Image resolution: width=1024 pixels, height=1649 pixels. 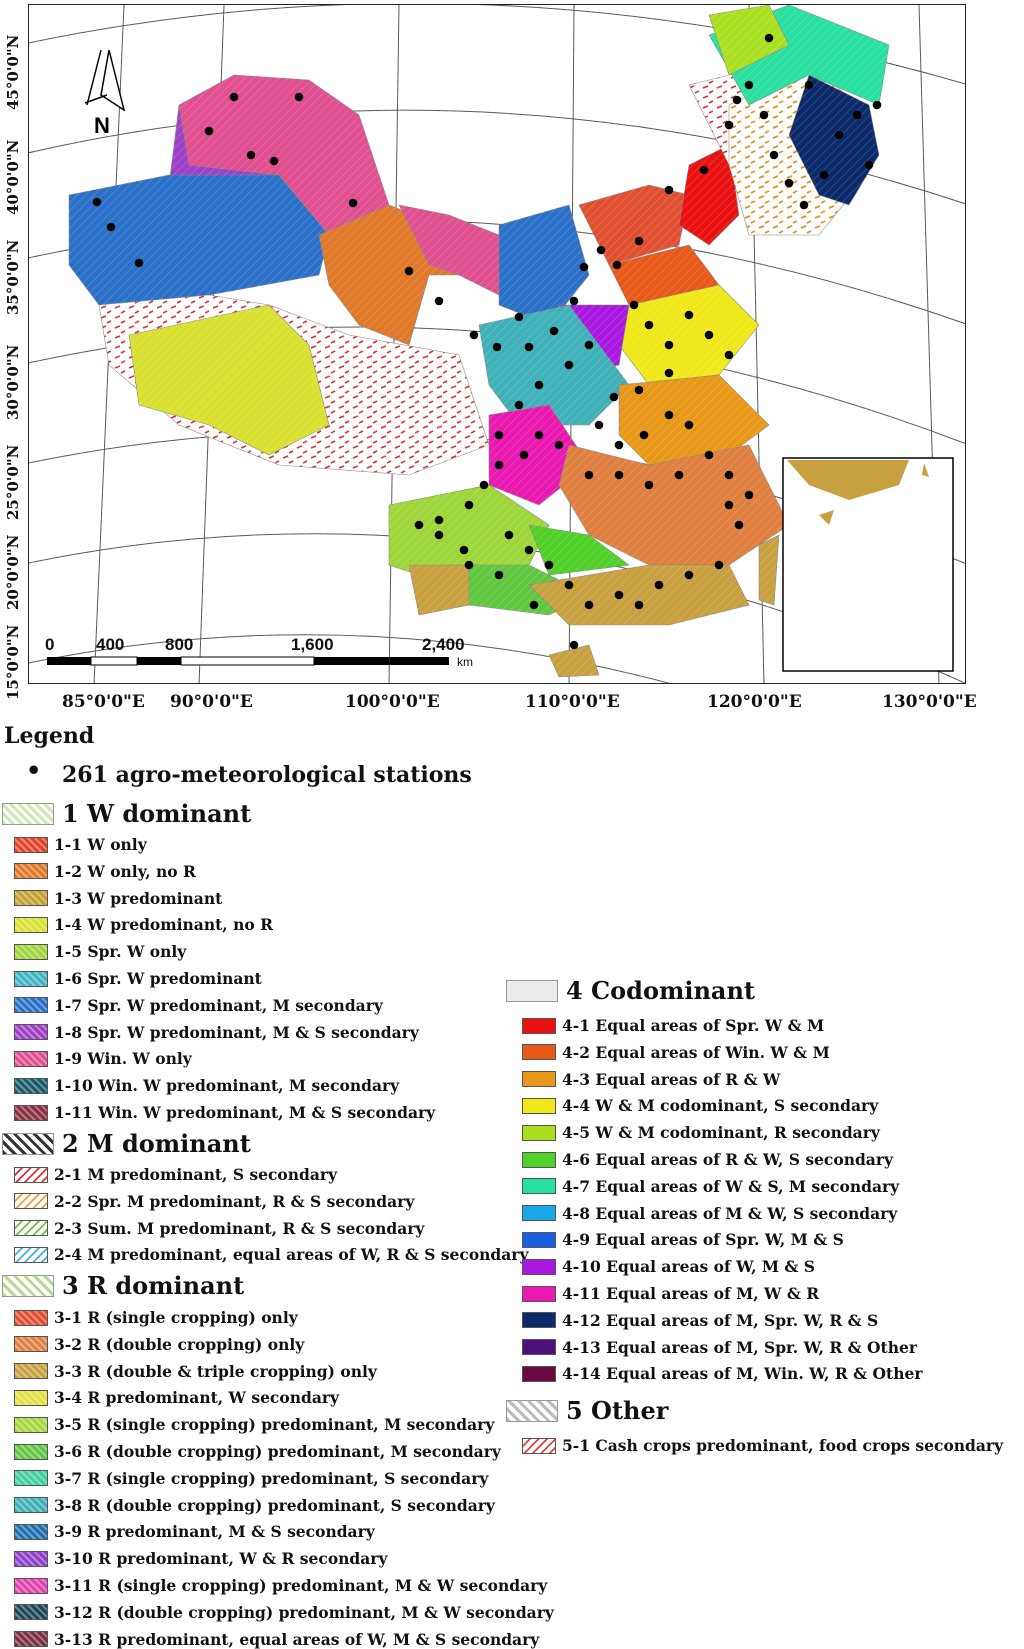 I want to click on lon-label-100: 100°0'0"E, so click(x=392, y=702).